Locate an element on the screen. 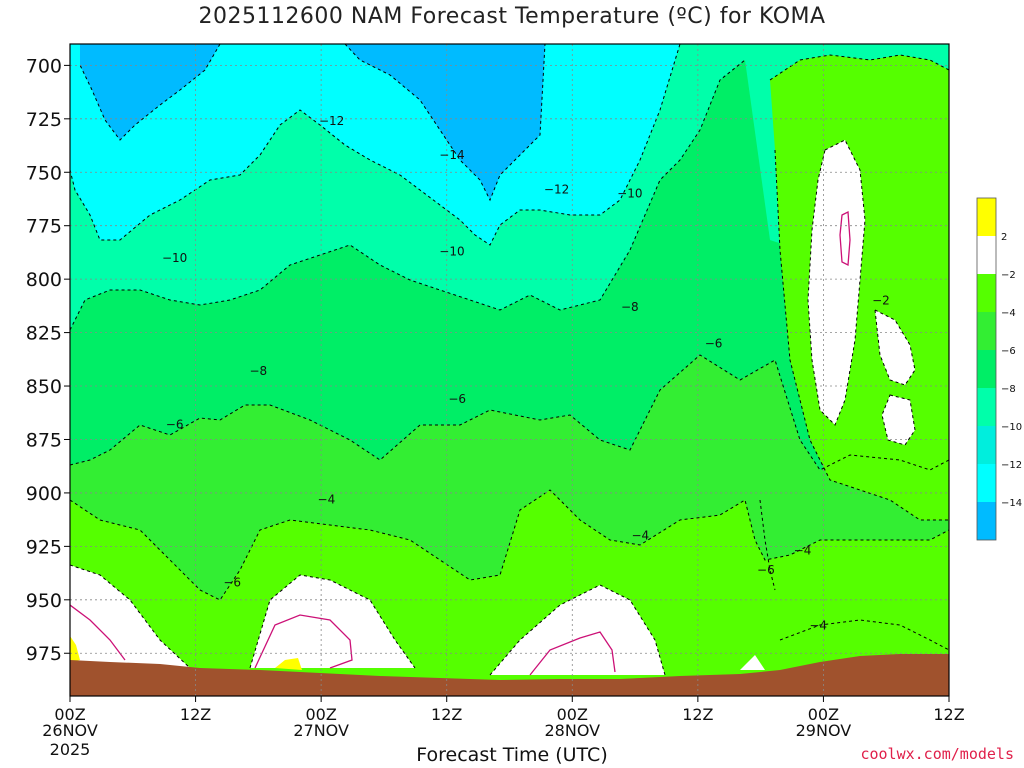 The height and width of the screenshot is (768, 1024). band-below-neg14 is located at coordinates (307, 122).